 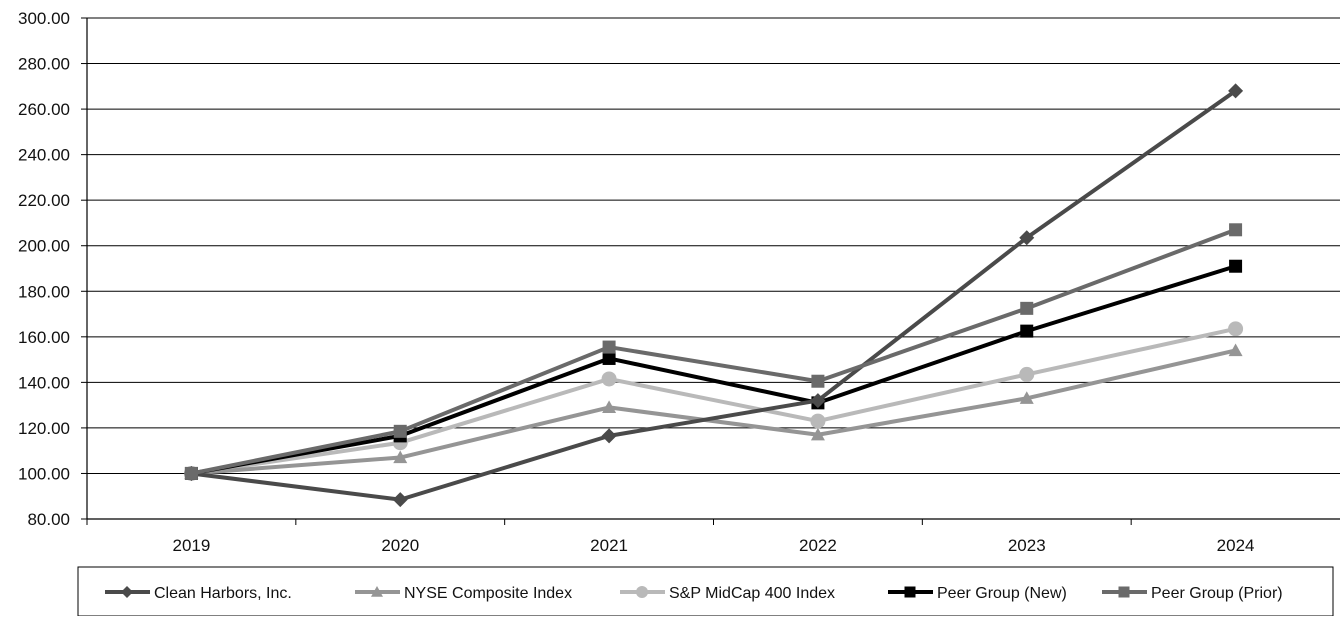 What do you see at coordinates (714, 545) in the screenshot?
I see `x-axis-tick-labels: 2019 2020 2021 2022 2023 2024` at bounding box center [714, 545].